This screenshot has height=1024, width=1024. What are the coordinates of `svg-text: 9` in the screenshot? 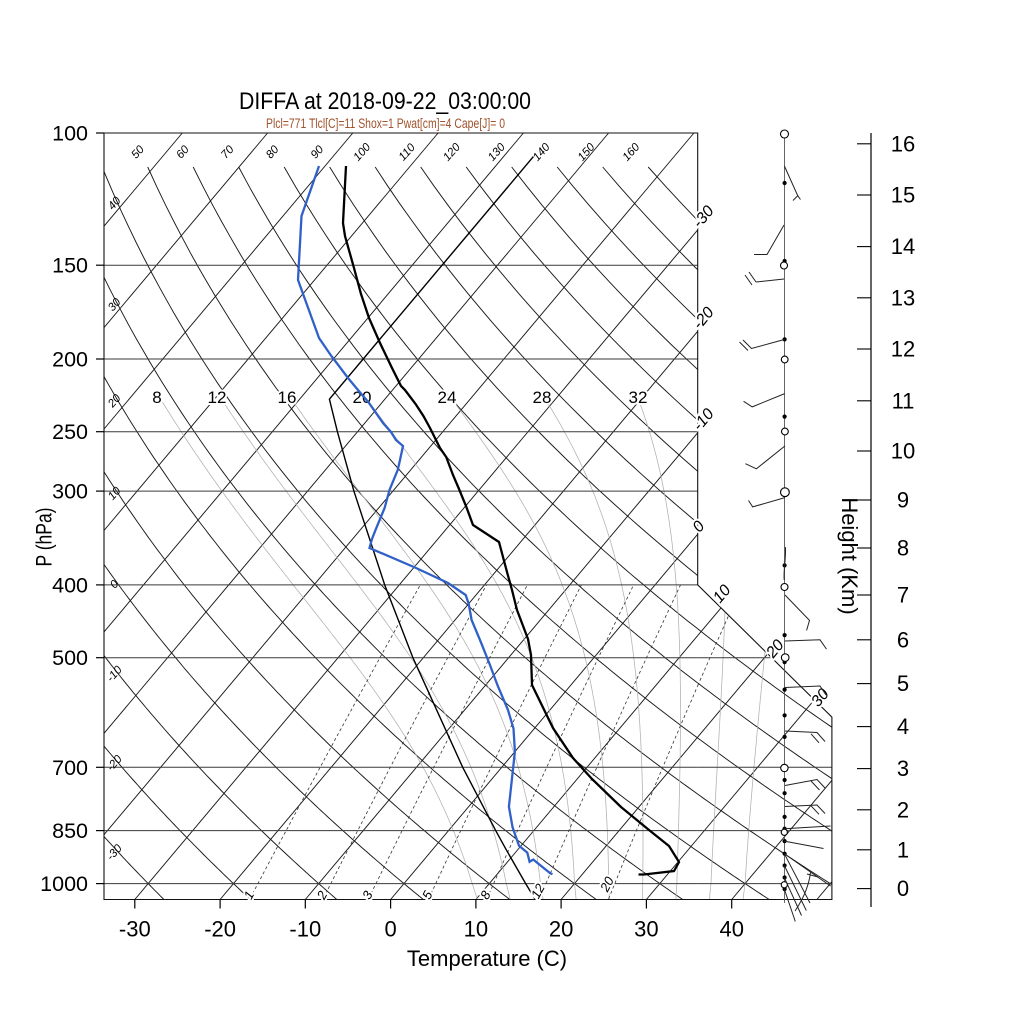 It's located at (903, 500).